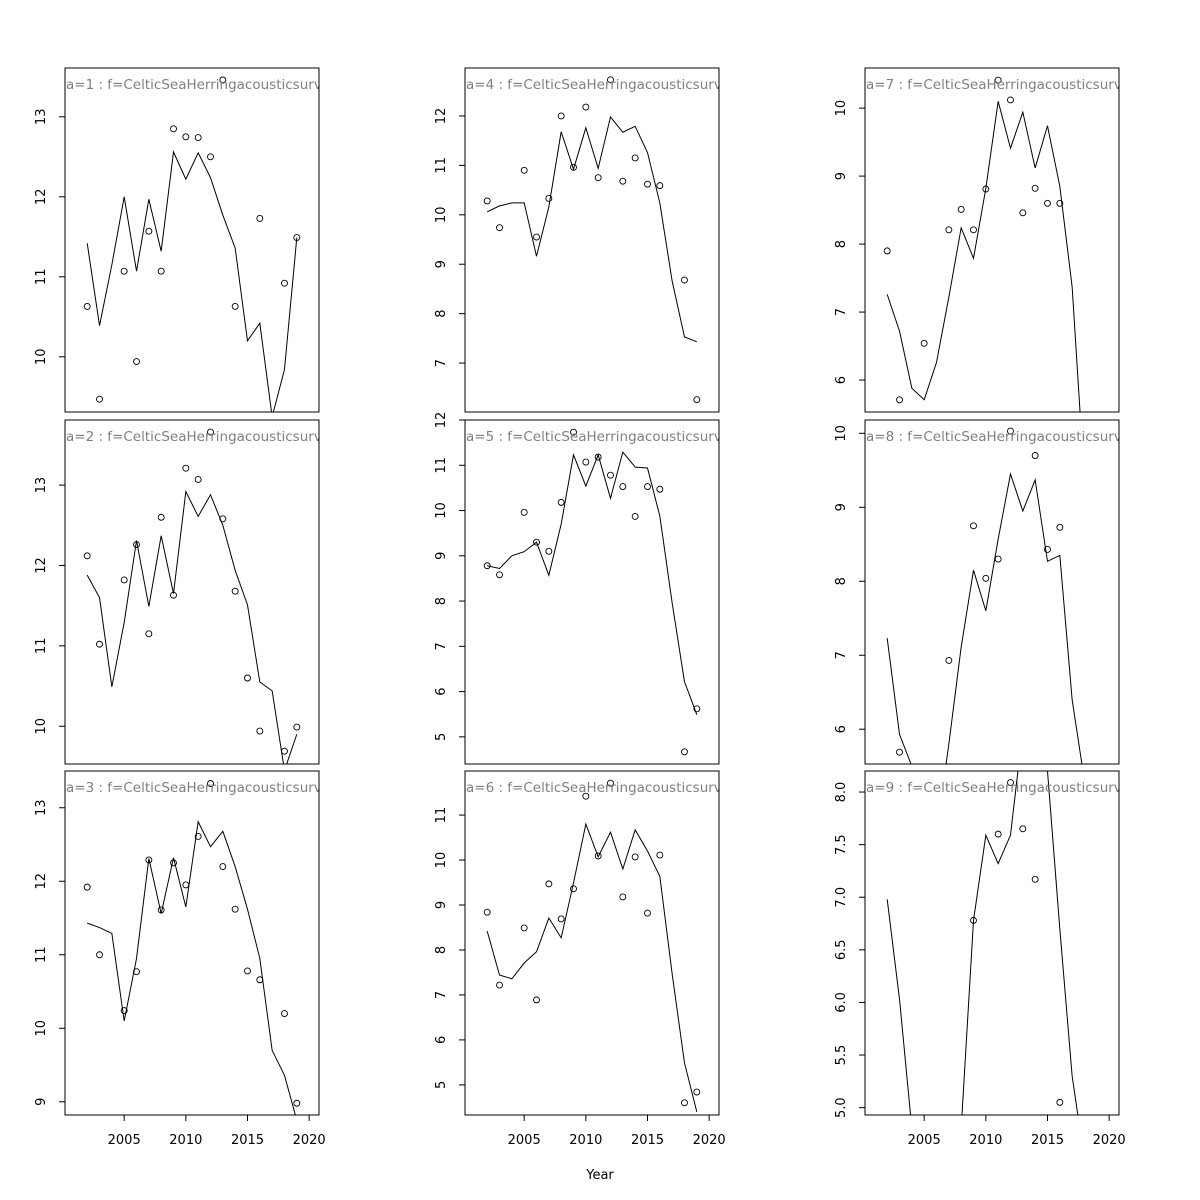 The height and width of the screenshot is (1200, 1200). I want to click on panel-title: a=1 : f=CelticSeaHerringacousticsurv, so click(194, 85).